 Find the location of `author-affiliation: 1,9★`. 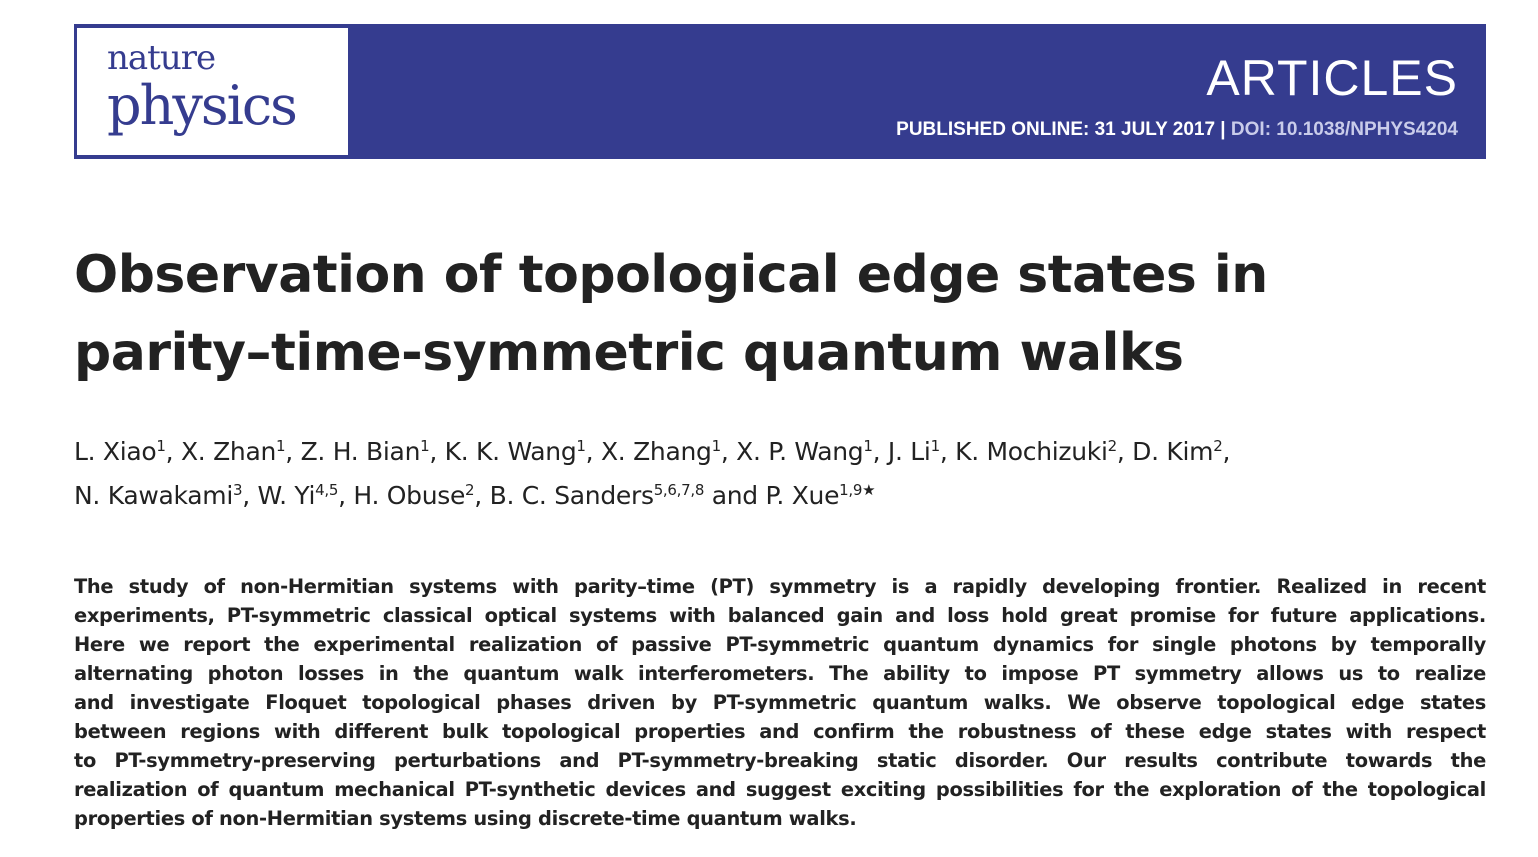

author-affiliation: 1,9★ is located at coordinates (857, 490).